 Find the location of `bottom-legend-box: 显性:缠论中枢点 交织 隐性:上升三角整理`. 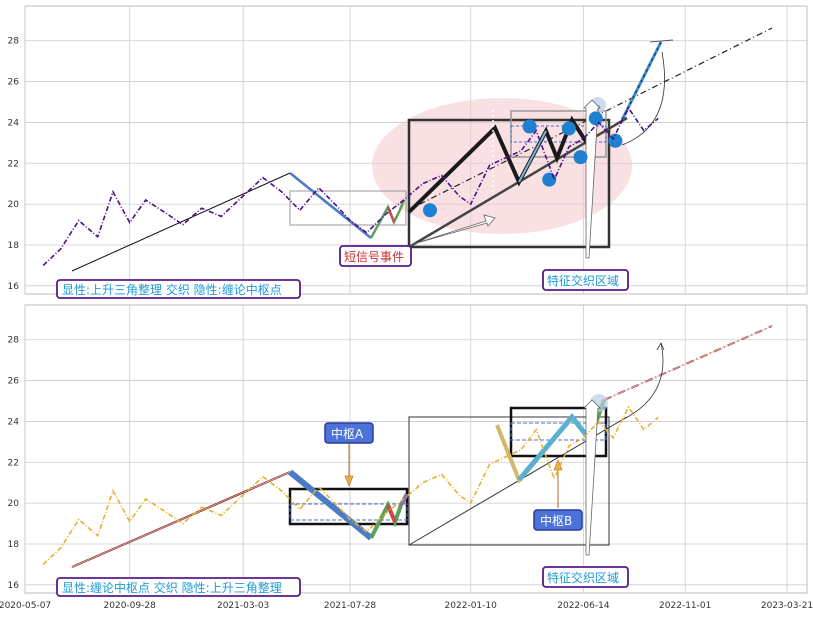

bottom-legend-box: 显性:缠论中枢点 交织 隐性:上升三角整理 is located at coordinates (178, 587).